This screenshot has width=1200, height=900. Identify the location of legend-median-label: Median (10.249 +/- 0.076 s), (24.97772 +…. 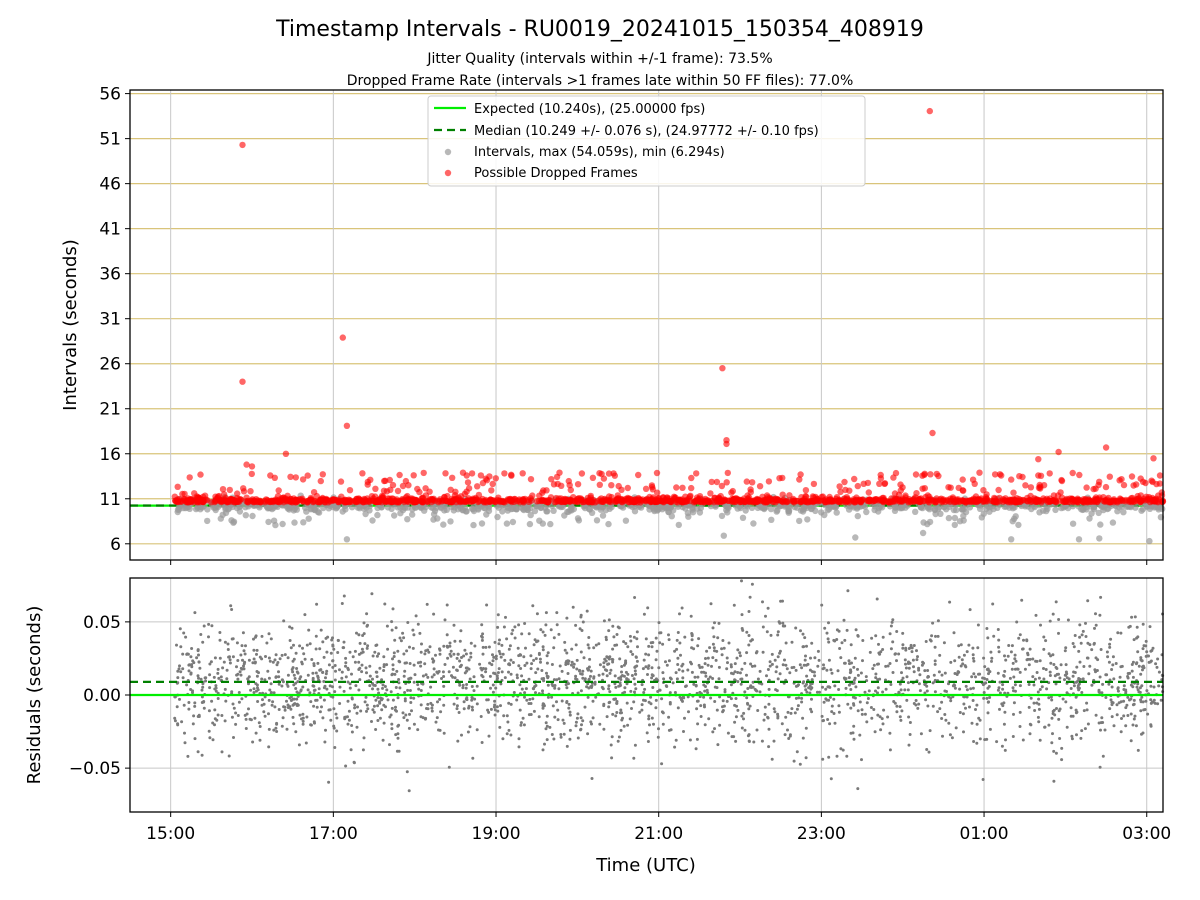
(646, 131).